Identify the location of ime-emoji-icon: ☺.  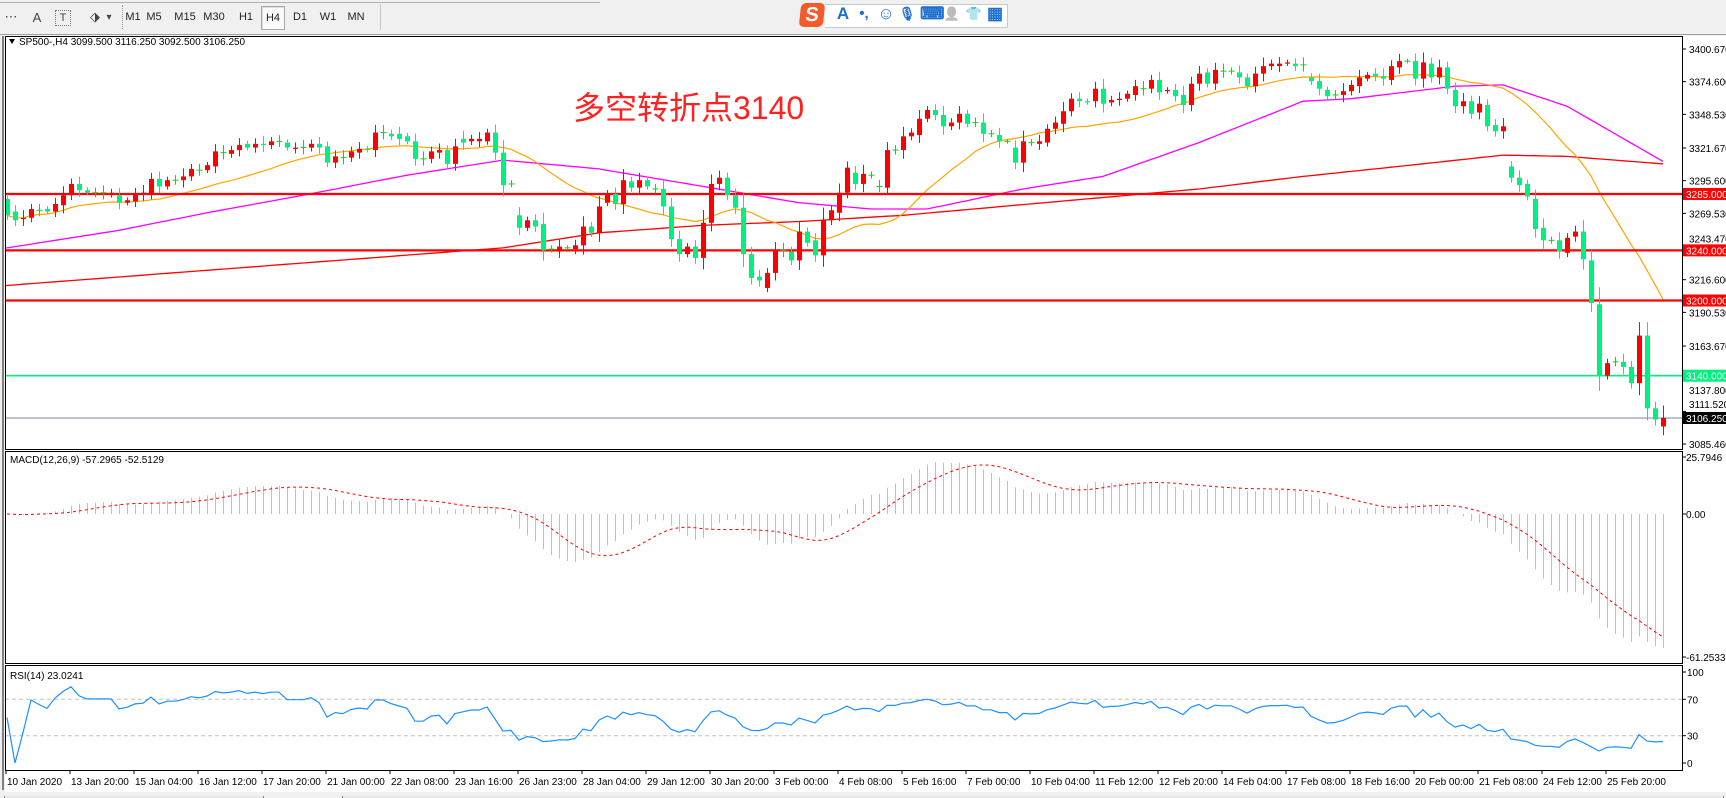
(886, 13).